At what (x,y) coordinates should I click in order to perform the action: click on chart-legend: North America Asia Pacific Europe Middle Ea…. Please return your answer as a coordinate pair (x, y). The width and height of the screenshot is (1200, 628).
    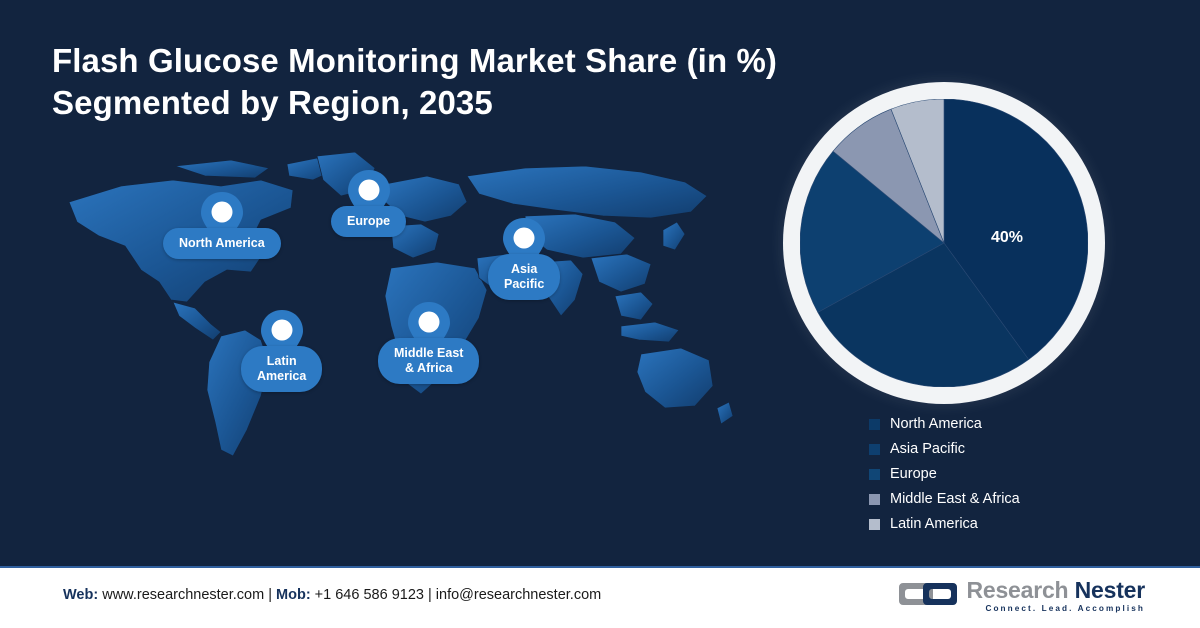
    Looking at the image, I should click on (944, 474).